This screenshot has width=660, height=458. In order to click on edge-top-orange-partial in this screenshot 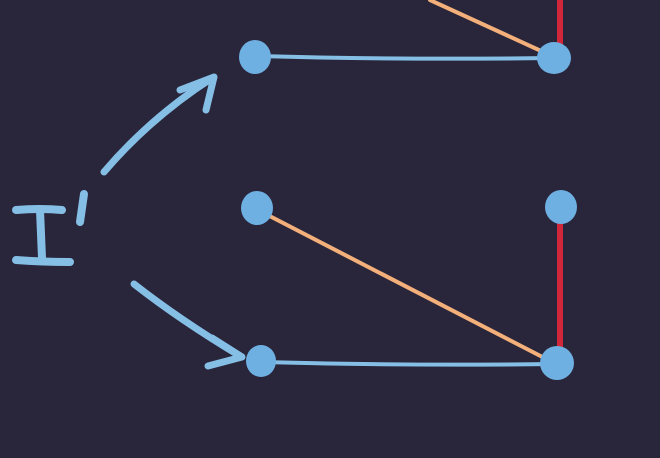, I will do `click(491, 29)`.